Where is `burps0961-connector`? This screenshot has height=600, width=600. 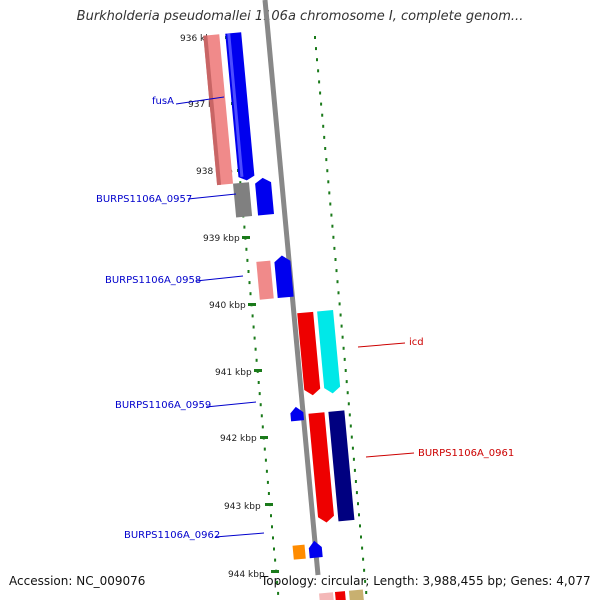
burps0961-connector is located at coordinates (390, 455).